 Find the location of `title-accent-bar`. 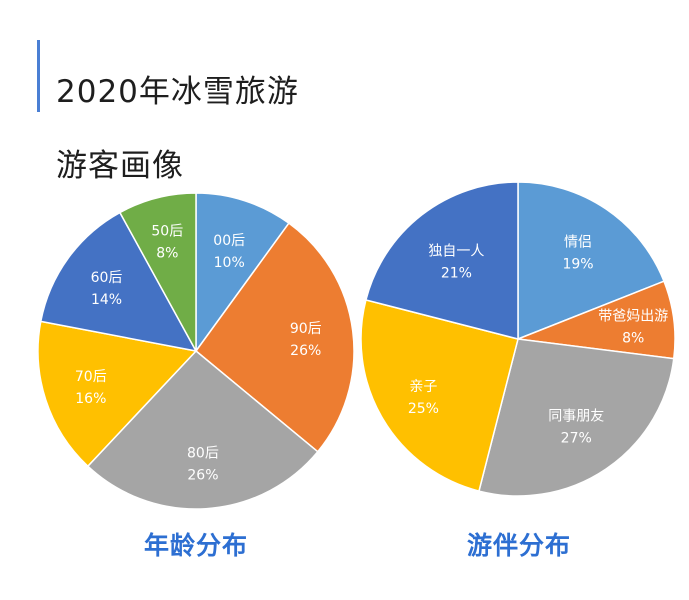

title-accent-bar is located at coordinates (38, 76).